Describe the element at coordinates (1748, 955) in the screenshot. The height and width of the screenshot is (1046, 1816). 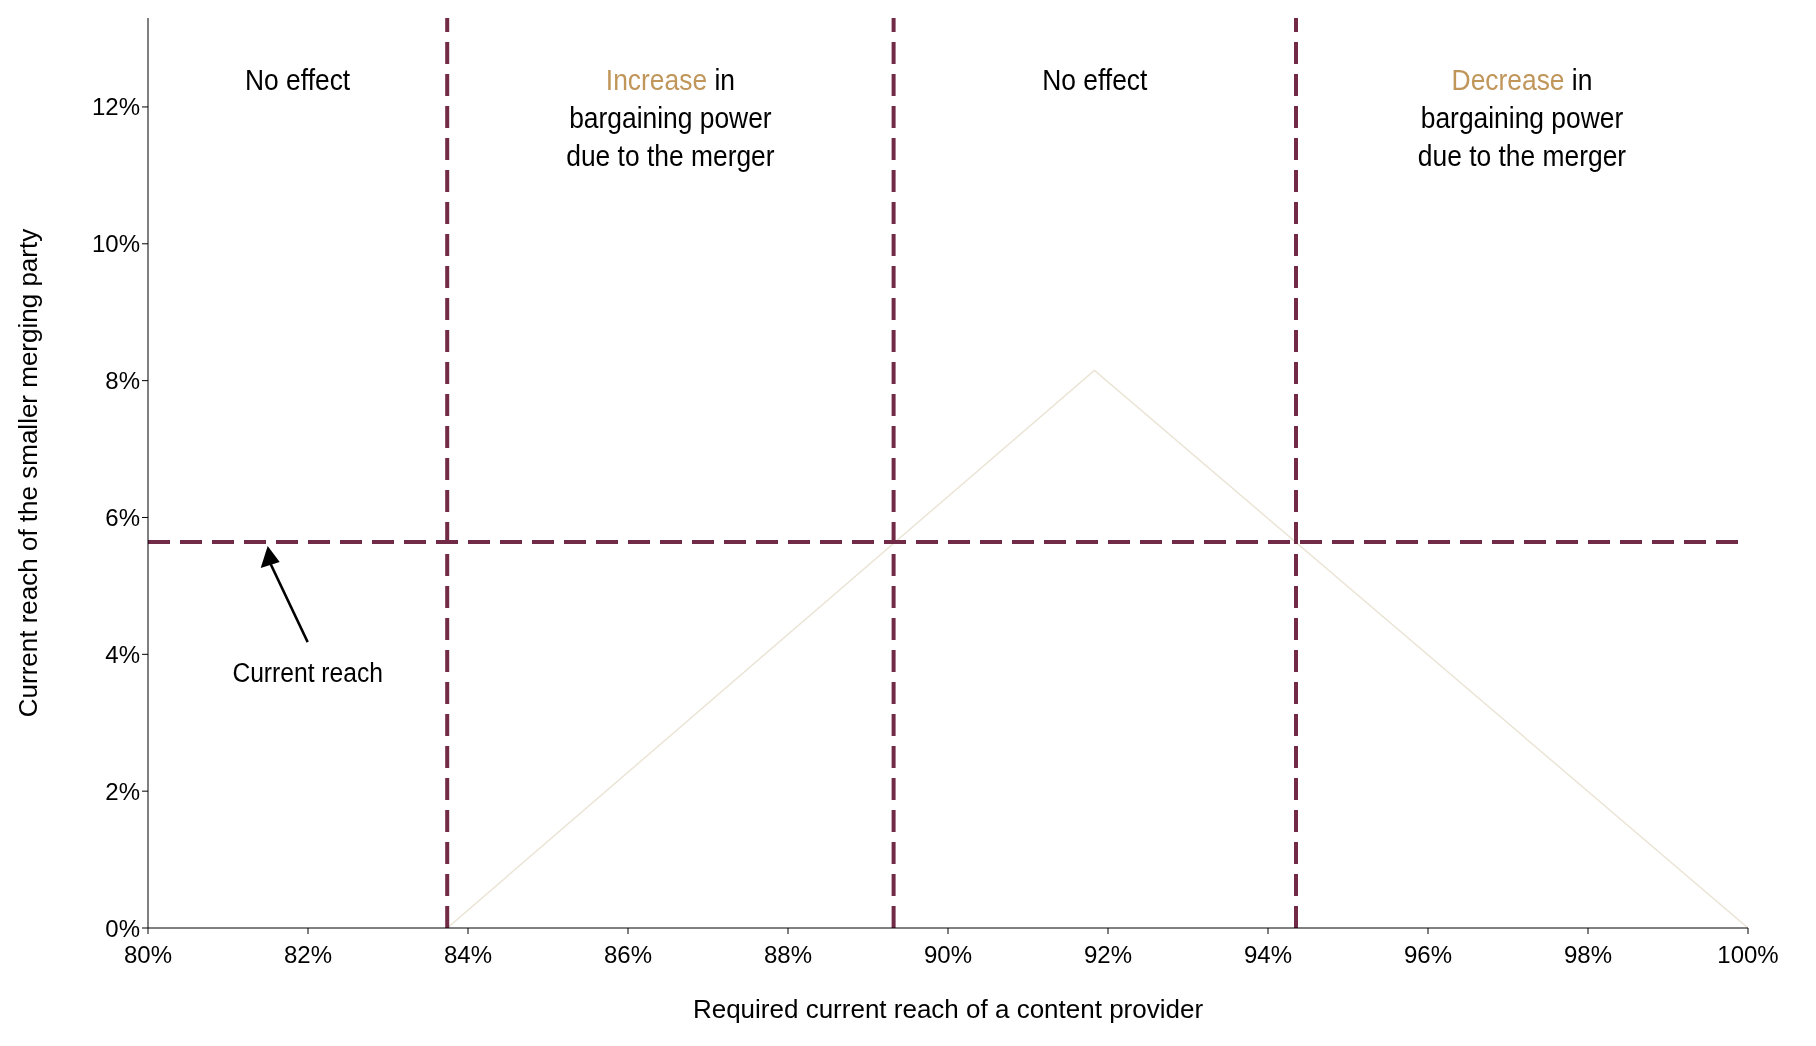
I see `x-tick-label: 100%` at that location.